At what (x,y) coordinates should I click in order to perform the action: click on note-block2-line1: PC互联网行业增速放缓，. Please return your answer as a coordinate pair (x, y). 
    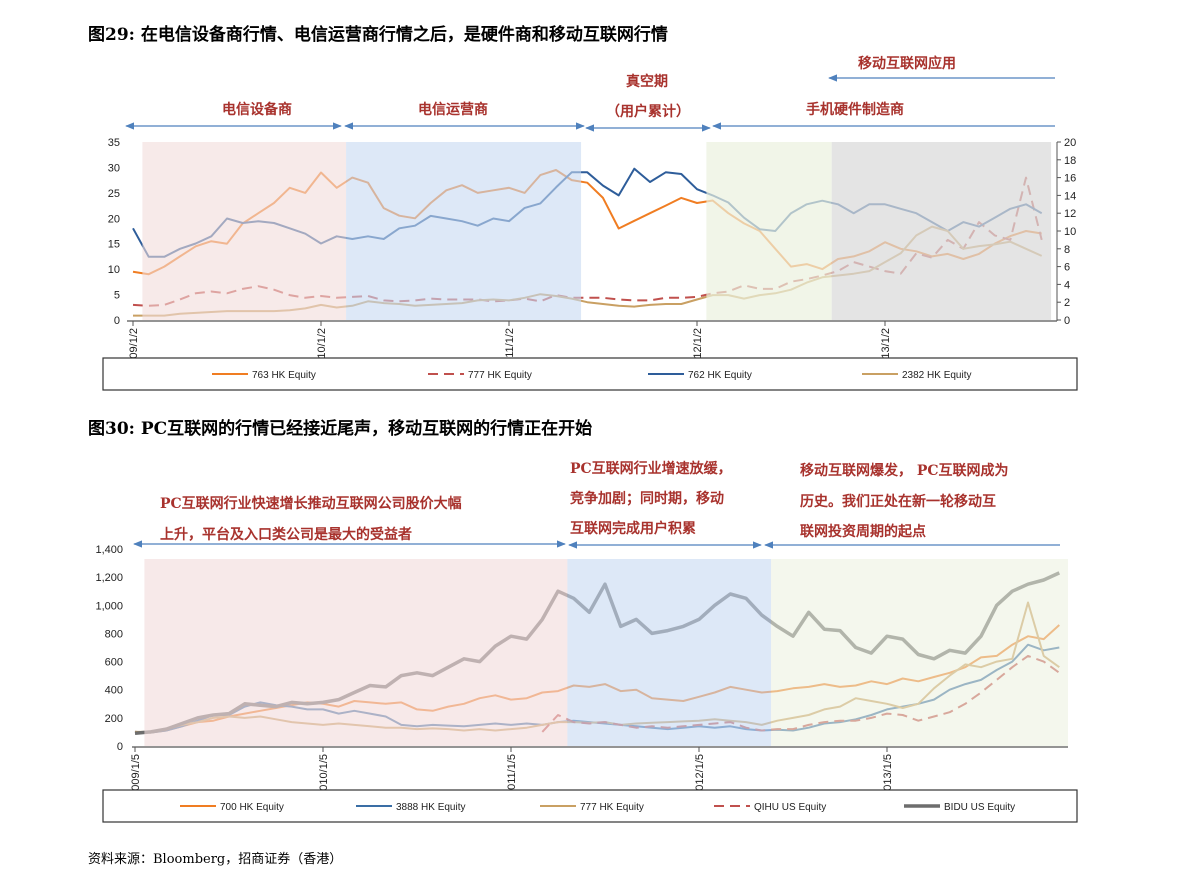
    Looking at the image, I should click on (651, 469).